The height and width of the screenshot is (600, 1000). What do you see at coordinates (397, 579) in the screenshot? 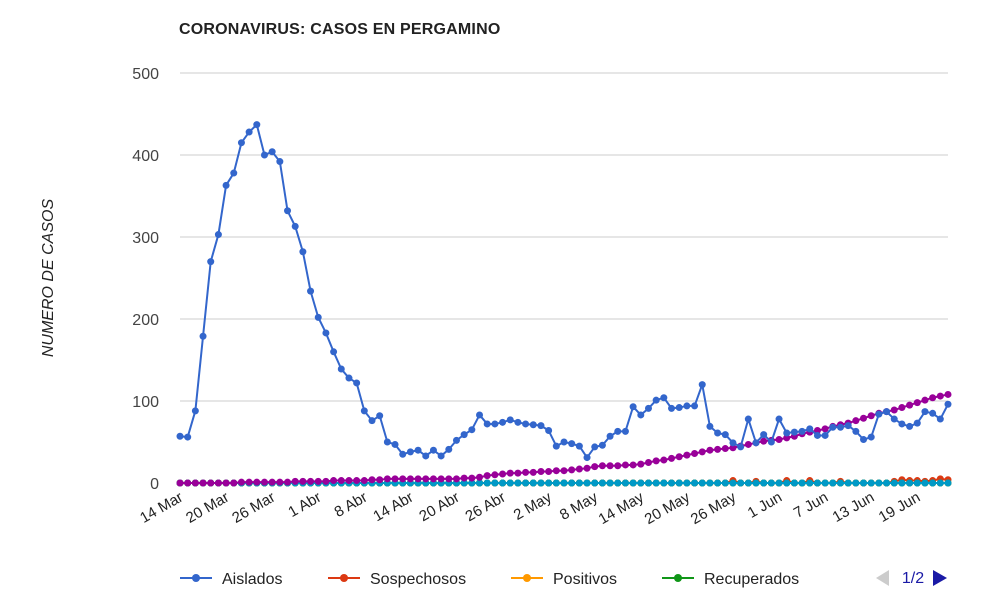
I see `legend-item: Sospechosos` at bounding box center [397, 579].